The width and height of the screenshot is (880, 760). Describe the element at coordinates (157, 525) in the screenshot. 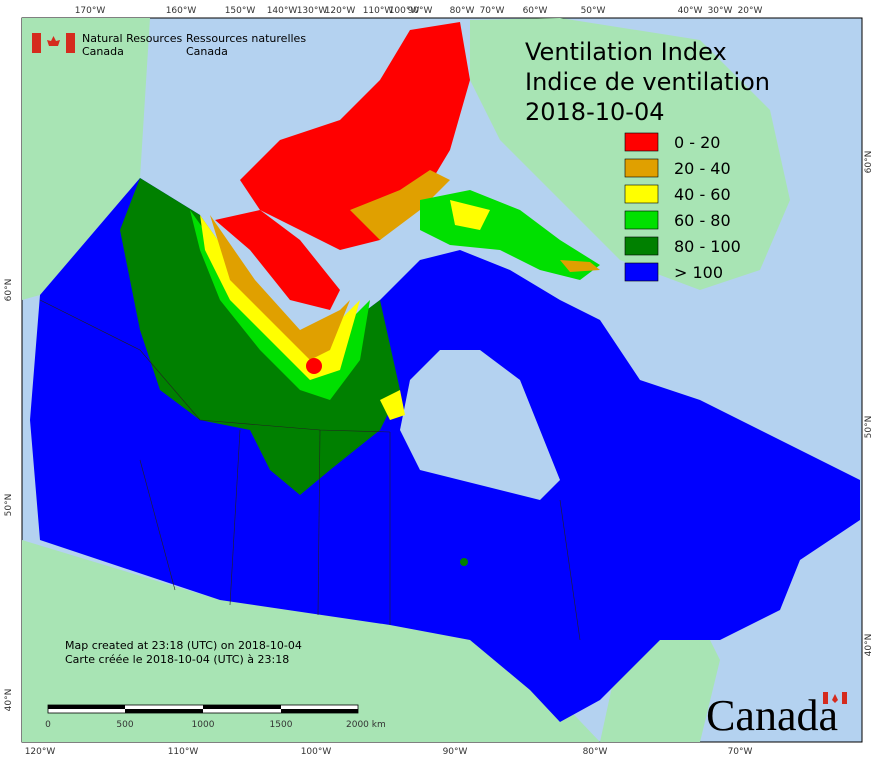

I see `bc-ab-boundary` at that location.